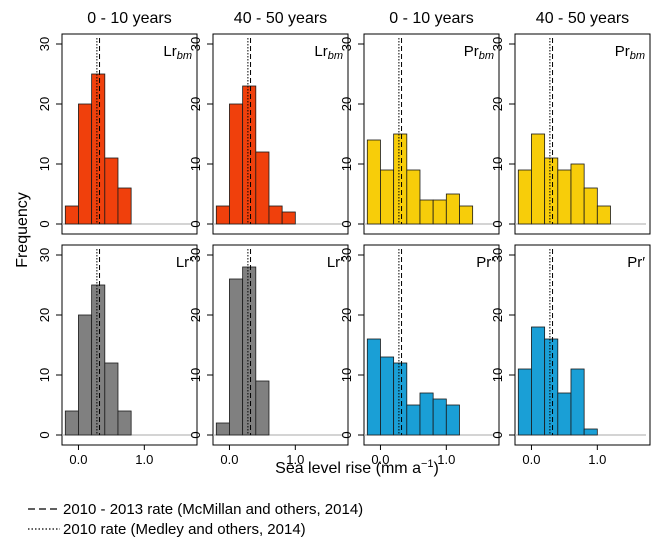 This screenshot has width=656, height=538. What do you see at coordinates (427, 464) in the screenshot?
I see `x-axis-title-unit-exponent: −1` at bounding box center [427, 464].